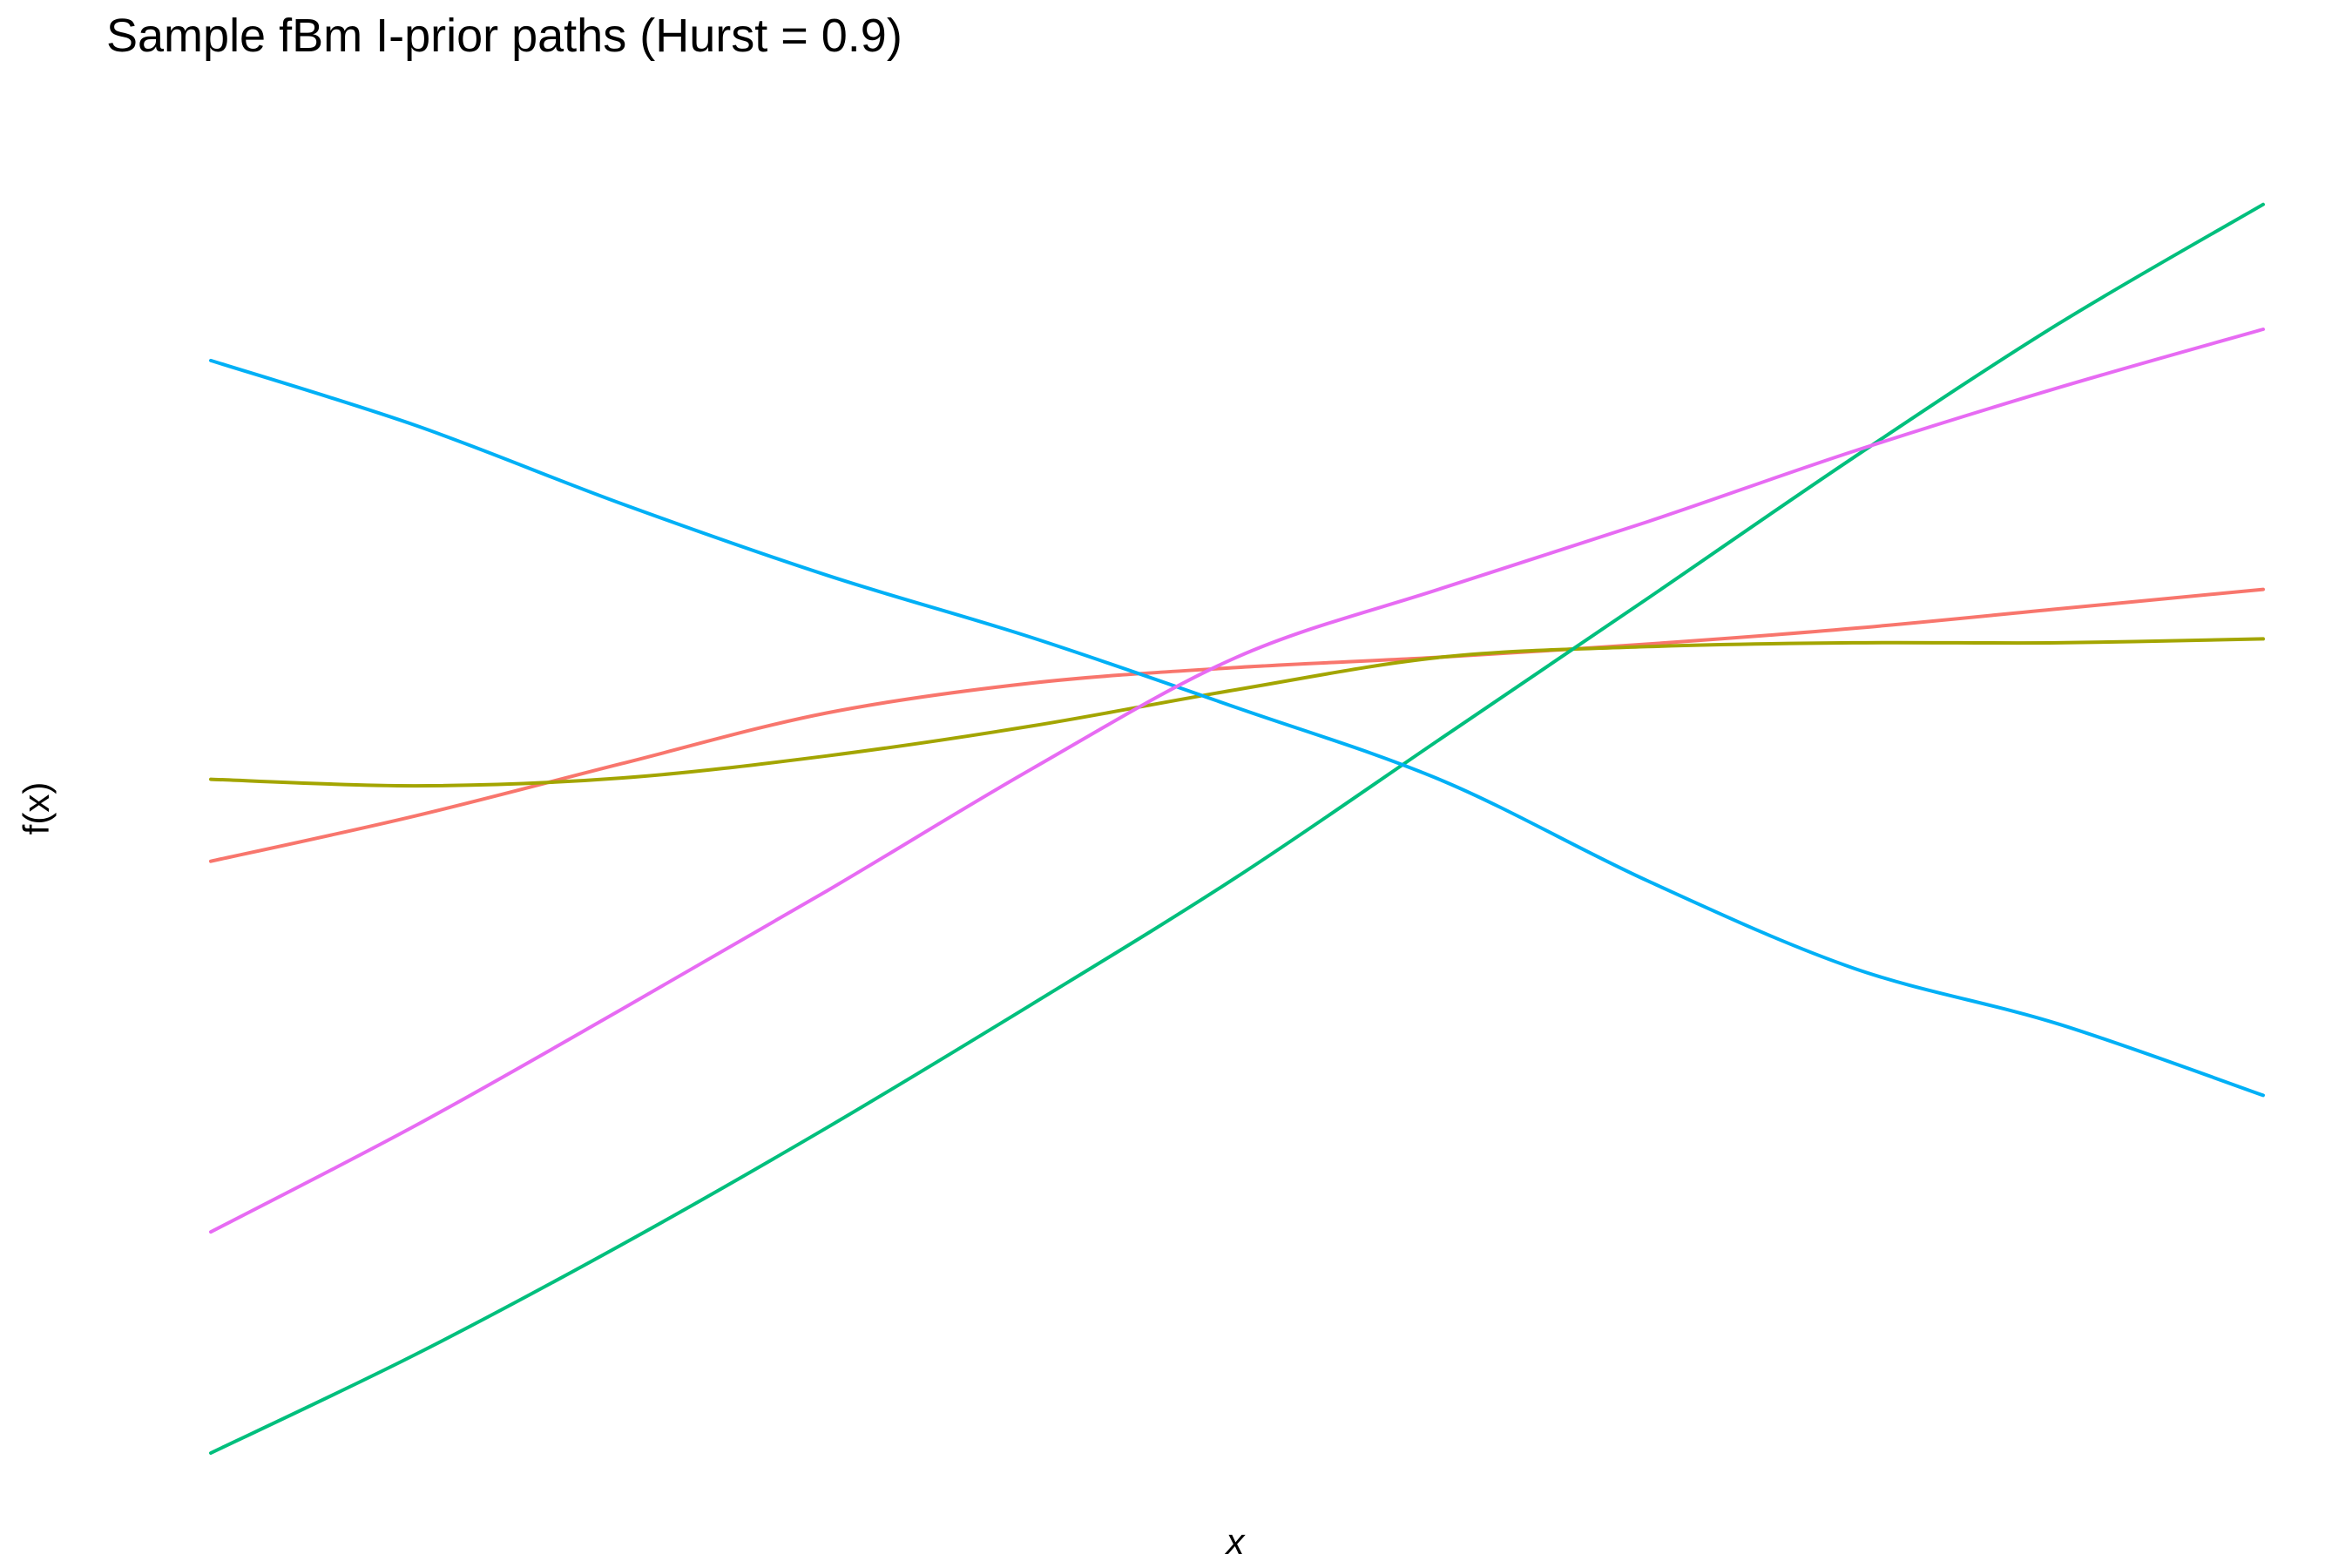 The width and height of the screenshot is (2352, 1568). What do you see at coordinates (504, 36) in the screenshot?
I see `chart-title: Sample fBm I-prior paths (Hurst = 0.9)` at bounding box center [504, 36].